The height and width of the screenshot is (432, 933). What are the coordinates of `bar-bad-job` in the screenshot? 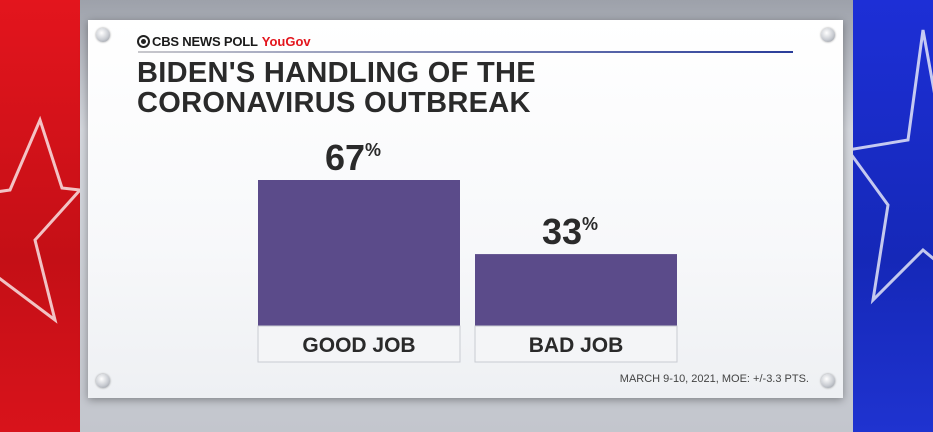 It's located at (576, 290).